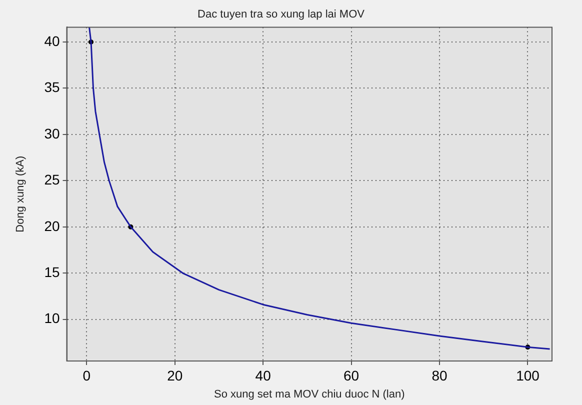  I want to click on y-tick-label: 30, so click(52, 133).